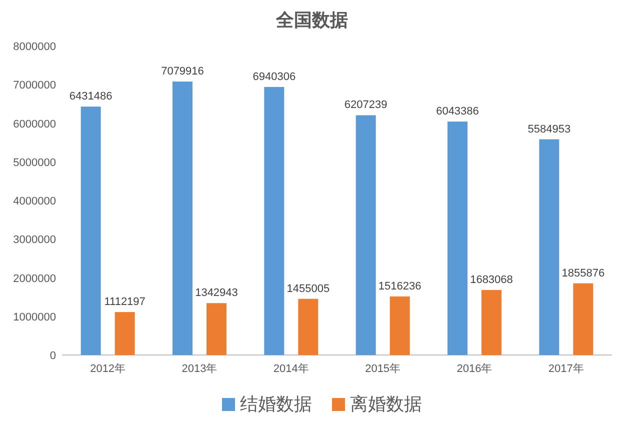 The height and width of the screenshot is (436, 624). I want to click on data-label: 1855876, so click(583, 273).